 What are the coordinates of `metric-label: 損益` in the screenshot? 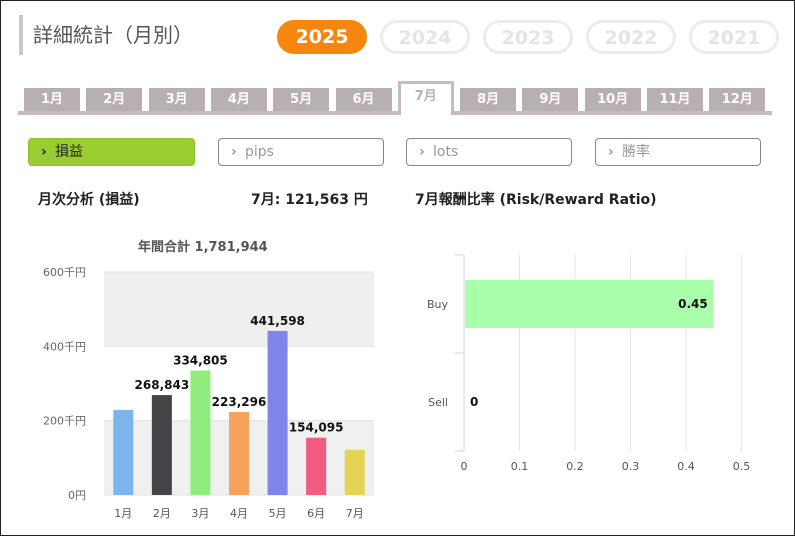 It's located at (69, 152).